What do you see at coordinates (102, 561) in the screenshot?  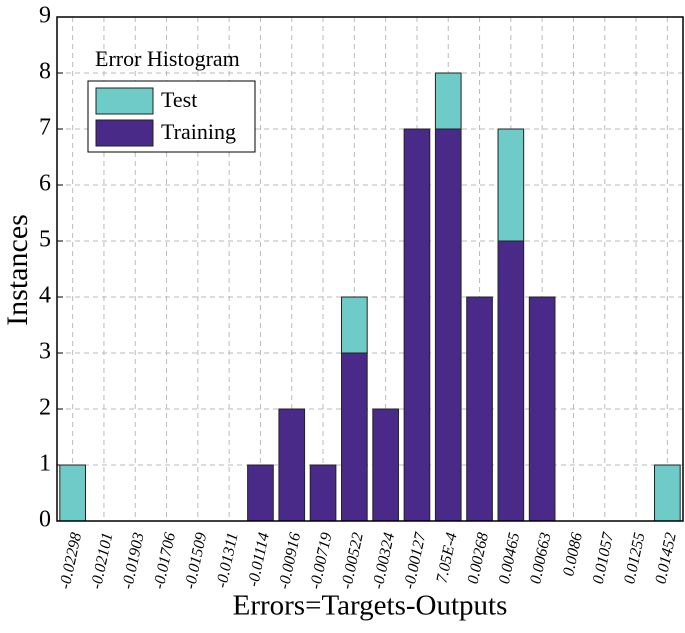 I see `x-tick-label: -0.02101` at bounding box center [102, 561].